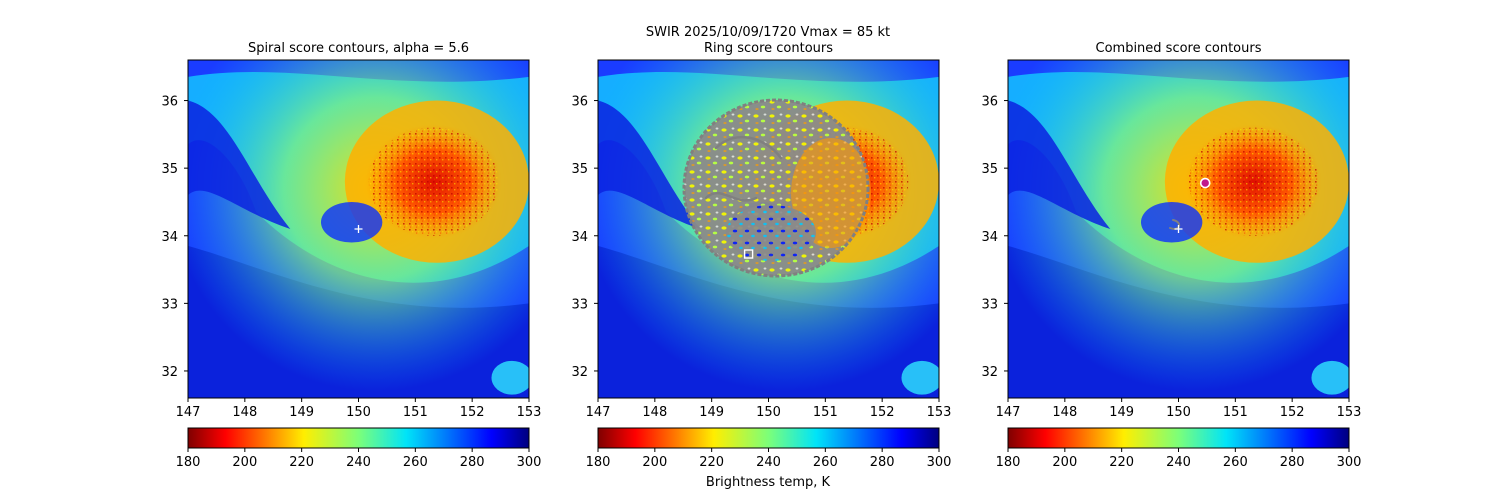 The width and height of the screenshot is (1500, 500). What do you see at coordinates (748, 254) in the screenshot?
I see `center-square-marker` at bounding box center [748, 254].